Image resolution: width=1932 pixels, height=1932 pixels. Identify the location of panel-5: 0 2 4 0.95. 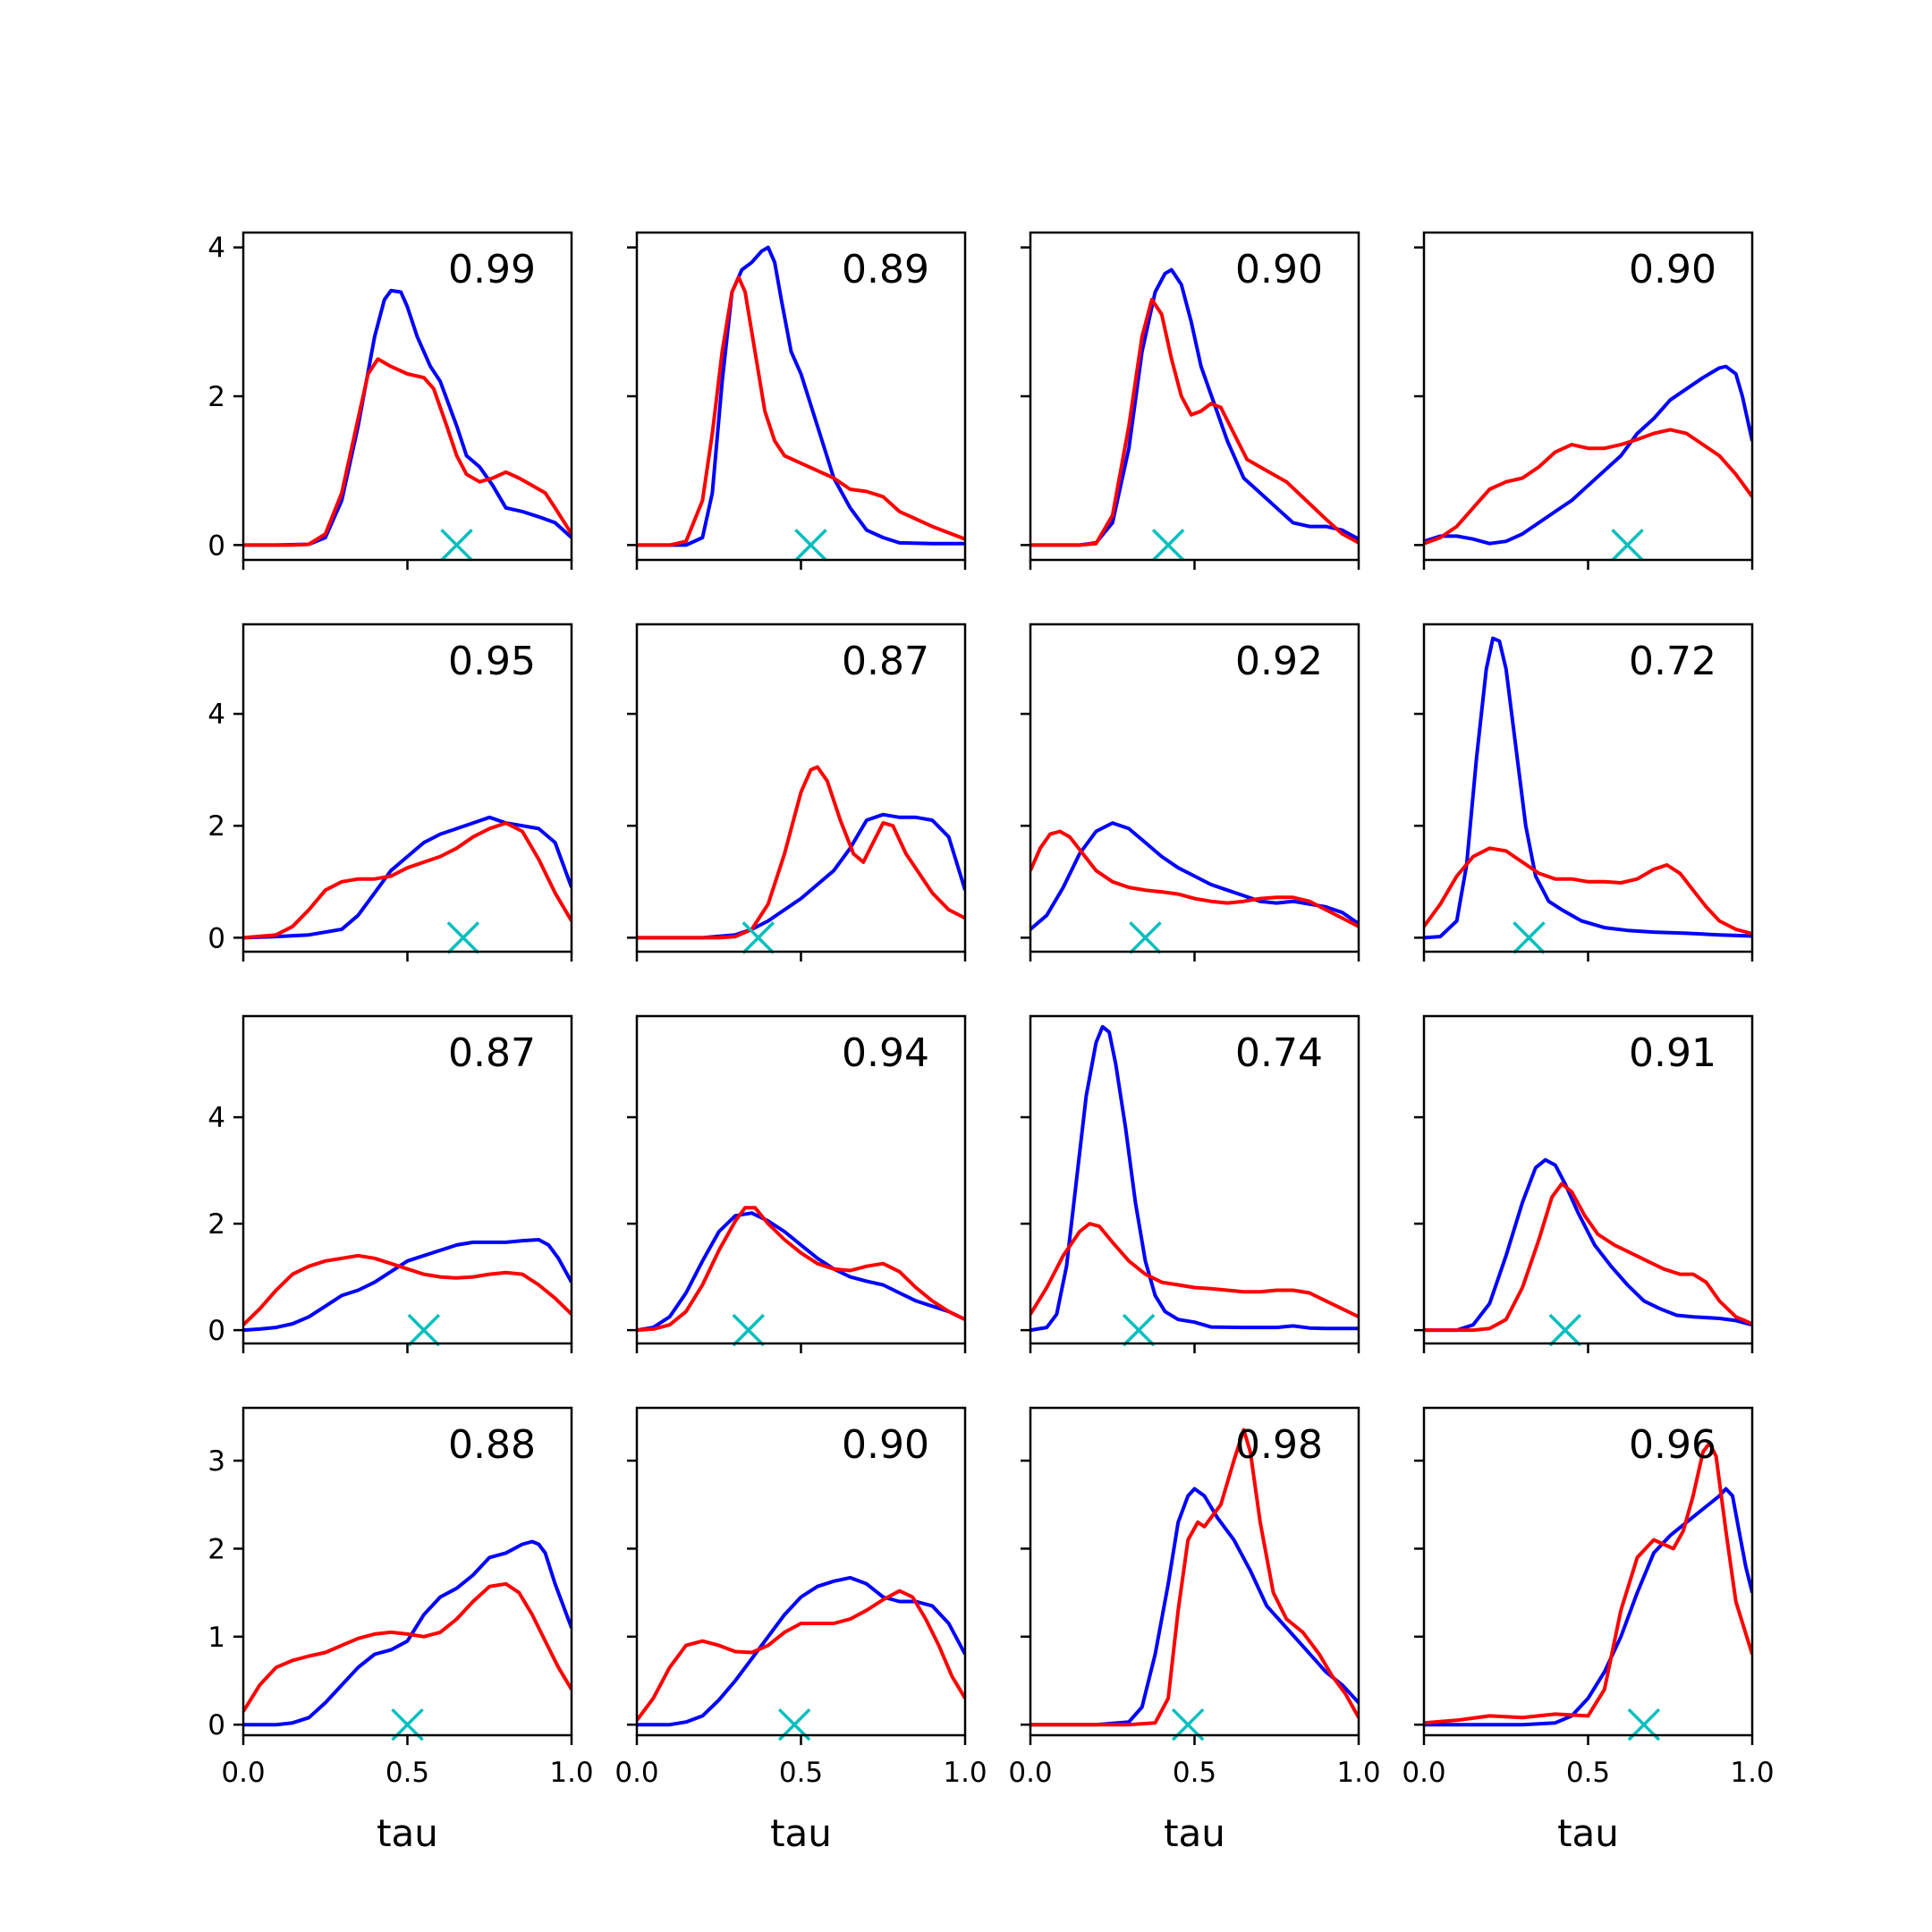
(390, 792).